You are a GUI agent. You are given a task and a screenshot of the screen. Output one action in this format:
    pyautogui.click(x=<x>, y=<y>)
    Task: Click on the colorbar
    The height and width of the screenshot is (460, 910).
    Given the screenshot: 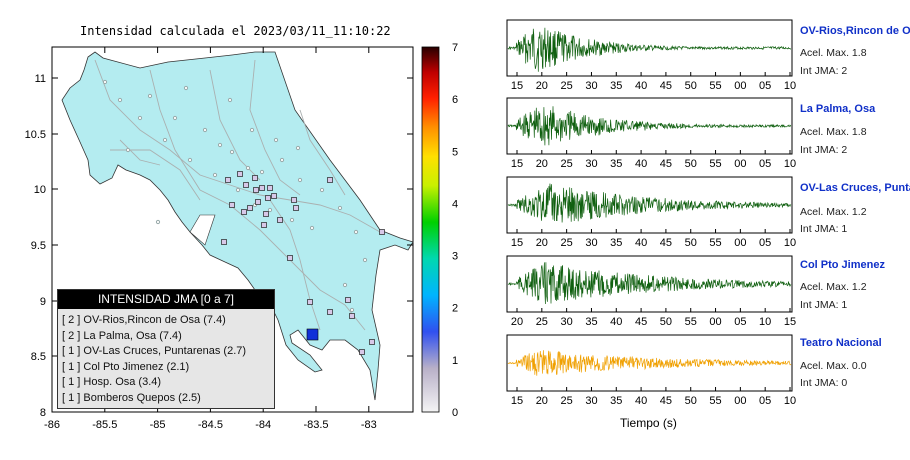 What is the action you would take?
    pyautogui.click(x=430, y=229)
    